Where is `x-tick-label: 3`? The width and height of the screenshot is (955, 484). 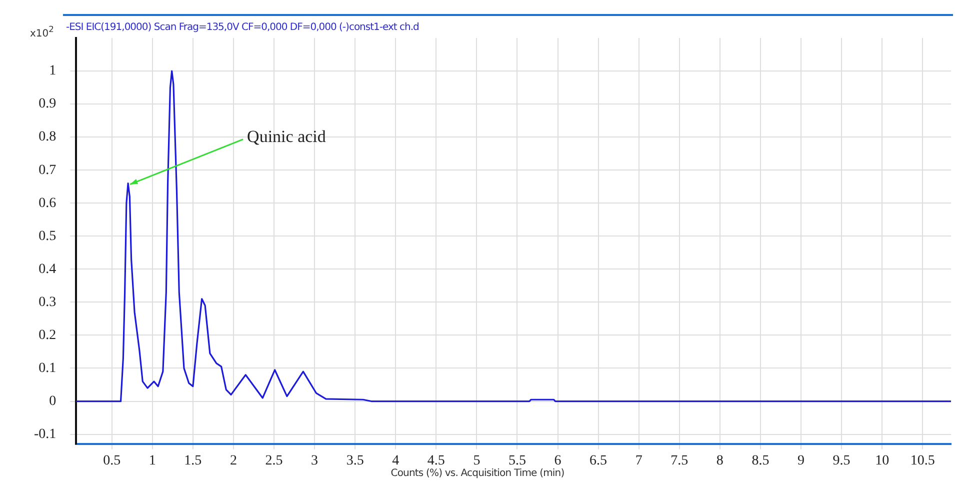 x-tick-label: 3 is located at coordinates (314, 460).